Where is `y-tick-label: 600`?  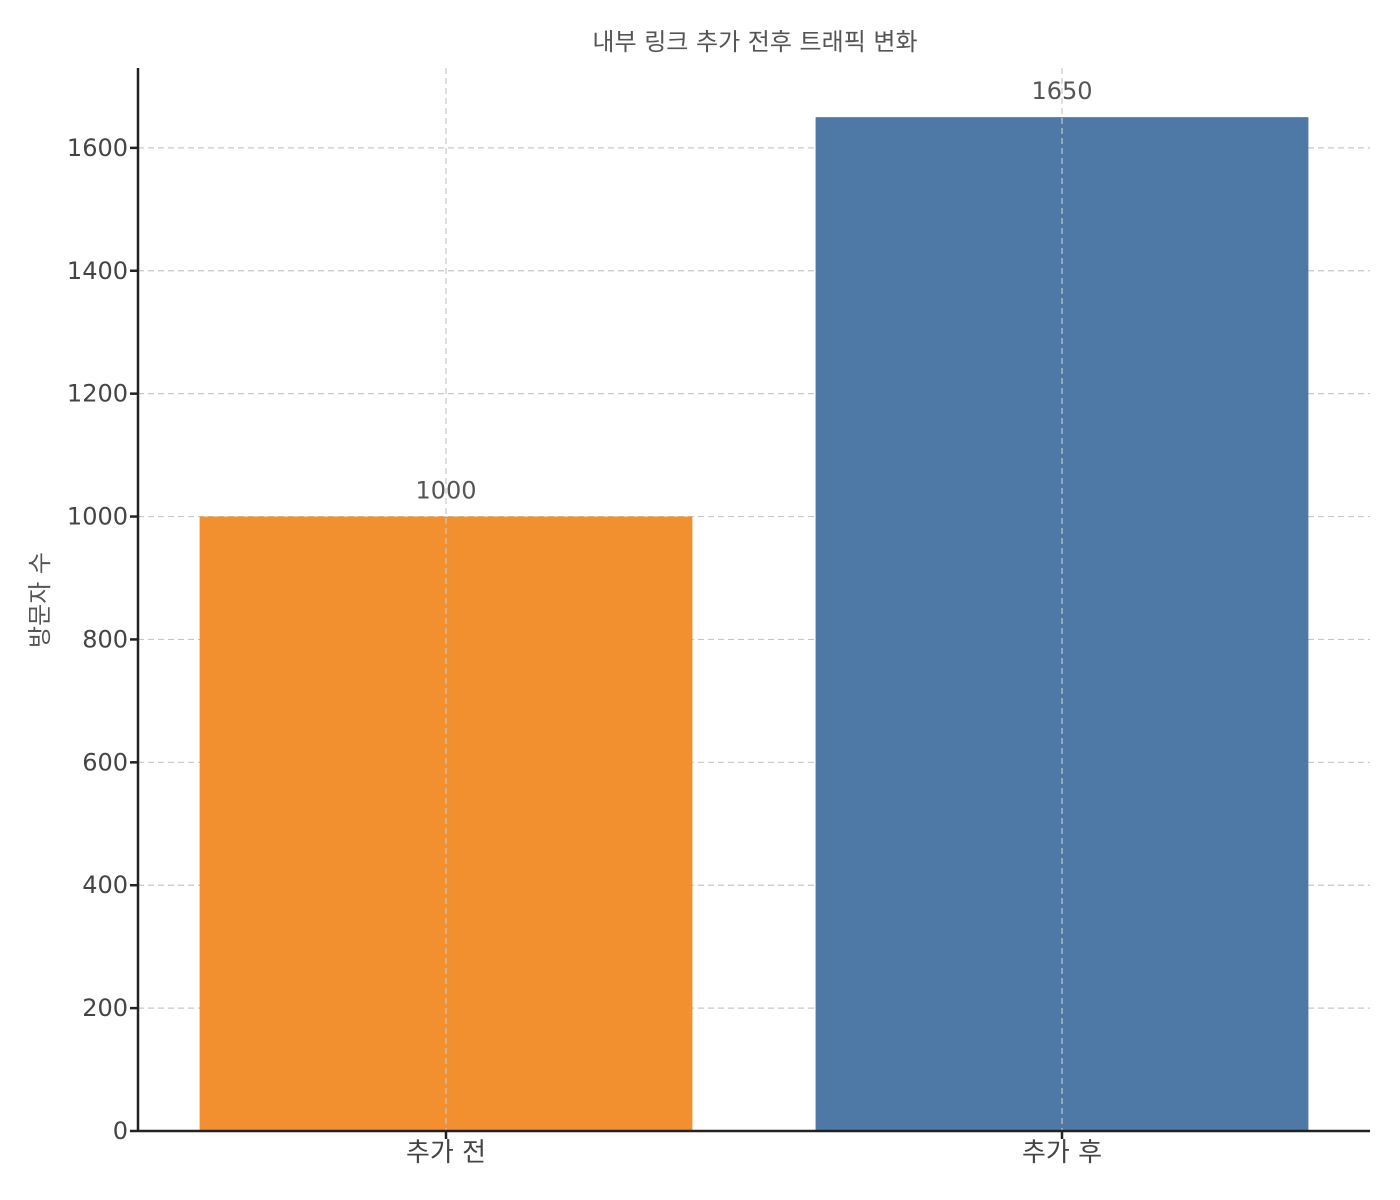
y-tick-label: 600 is located at coordinates (105, 762).